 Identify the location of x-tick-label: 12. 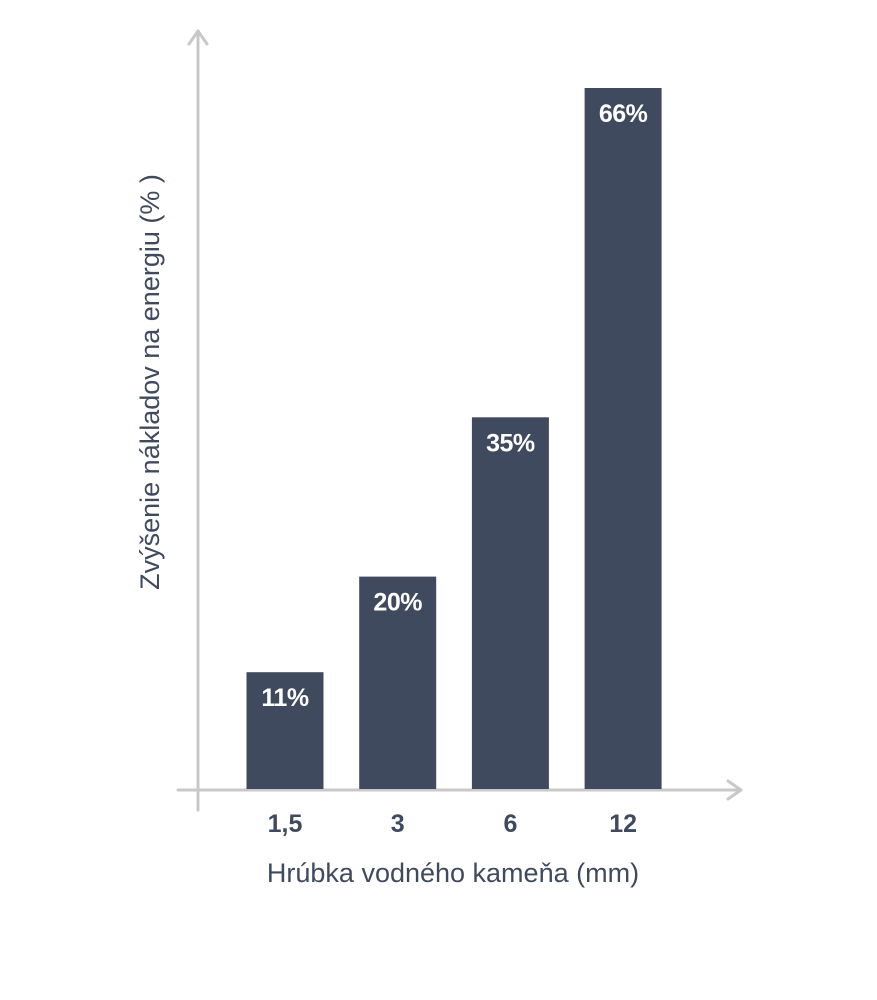
(623, 824).